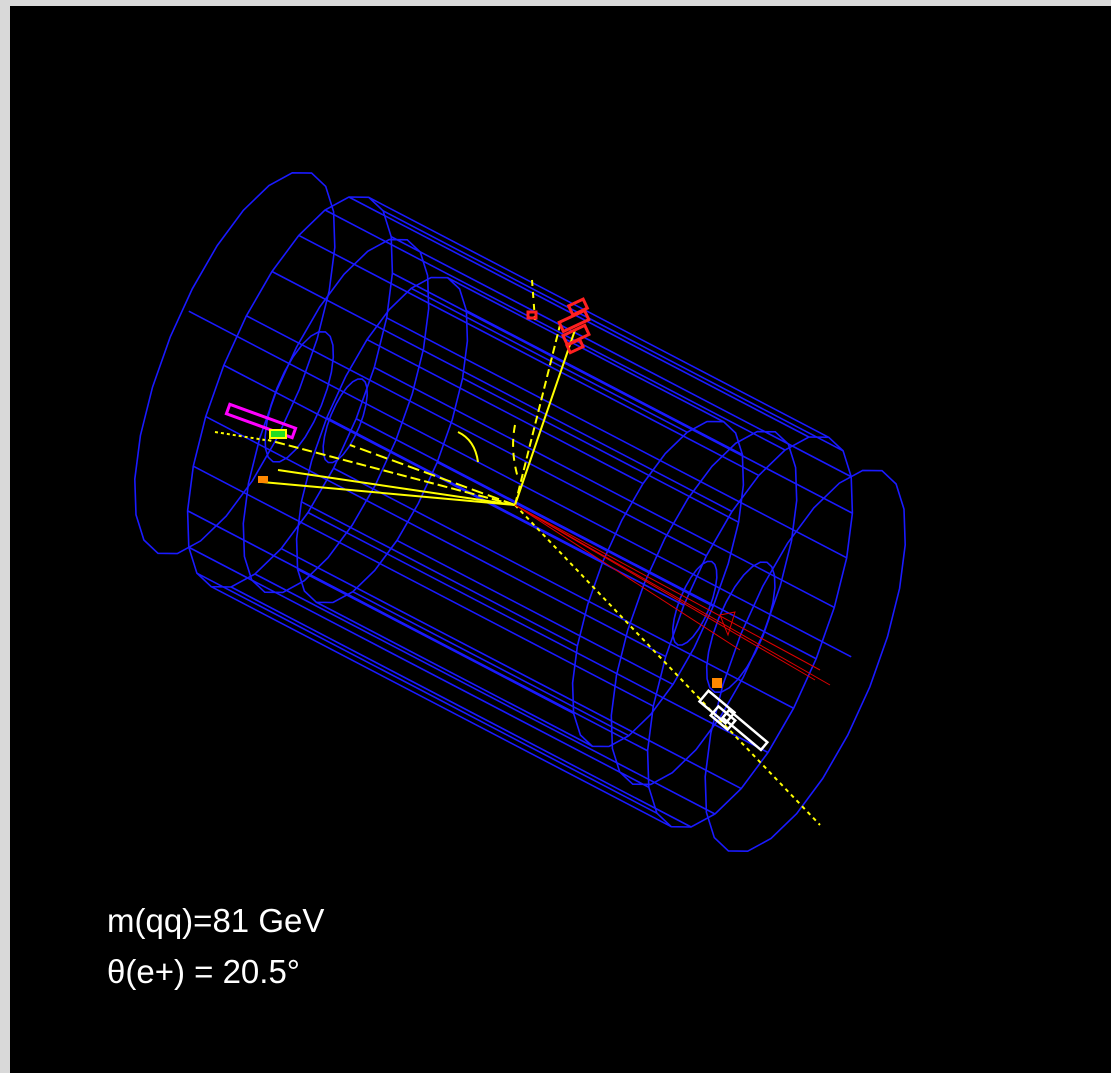  Describe the element at coordinates (203, 971) in the screenshot. I see `angle-label: θ(e+) = 20.5°` at that location.